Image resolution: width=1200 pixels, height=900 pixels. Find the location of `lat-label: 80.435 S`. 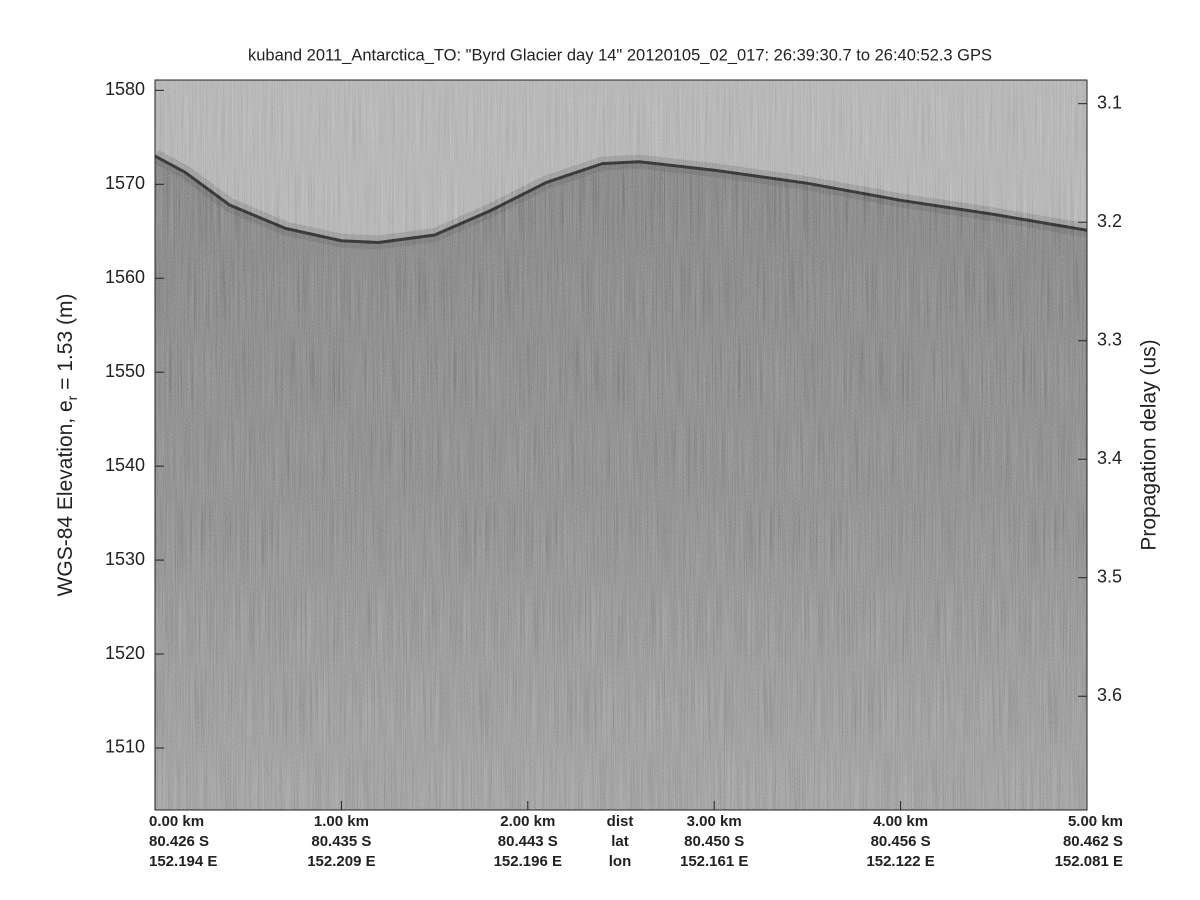

lat-label: 80.435 S is located at coordinates (341, 841).